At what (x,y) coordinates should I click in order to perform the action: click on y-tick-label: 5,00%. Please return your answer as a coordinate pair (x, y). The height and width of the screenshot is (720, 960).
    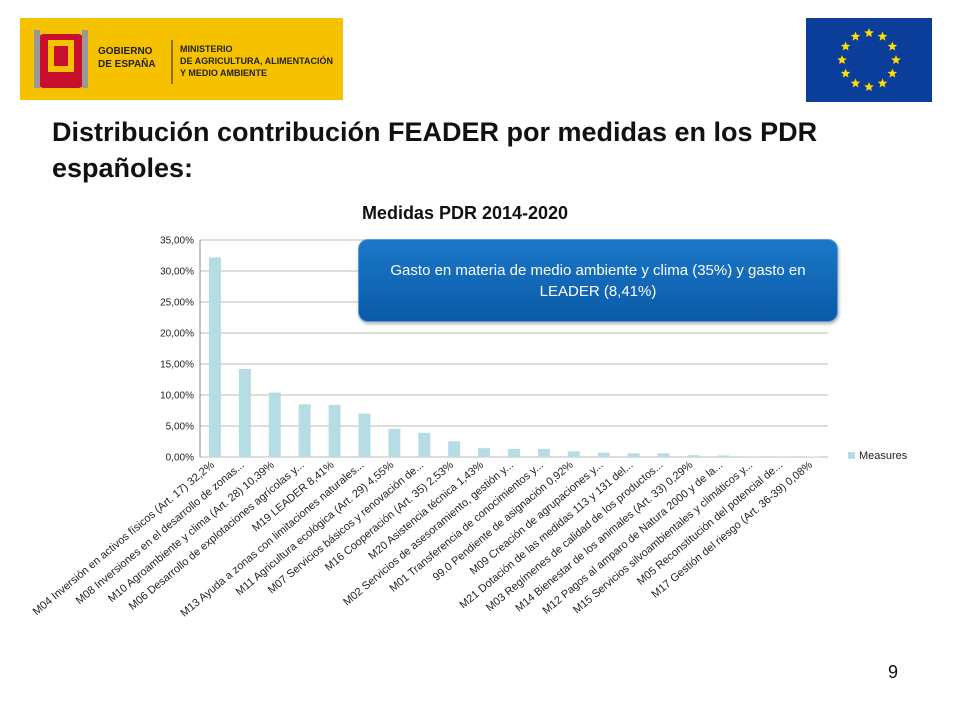
    Looking at the image, I should click on (180, 427).